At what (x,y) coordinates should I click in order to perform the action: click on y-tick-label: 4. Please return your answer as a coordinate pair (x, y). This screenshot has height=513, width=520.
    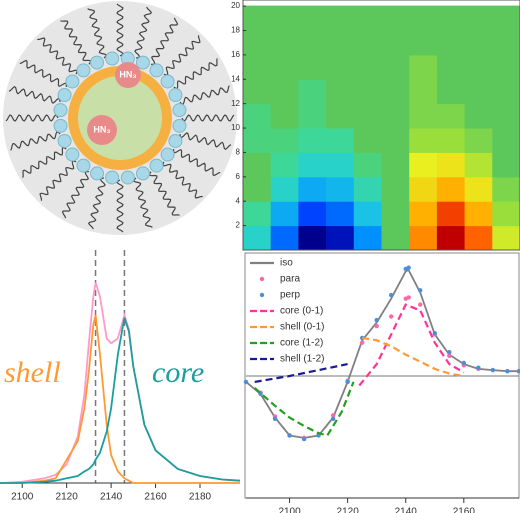
    Looking at the image, I should click on (238, 200).